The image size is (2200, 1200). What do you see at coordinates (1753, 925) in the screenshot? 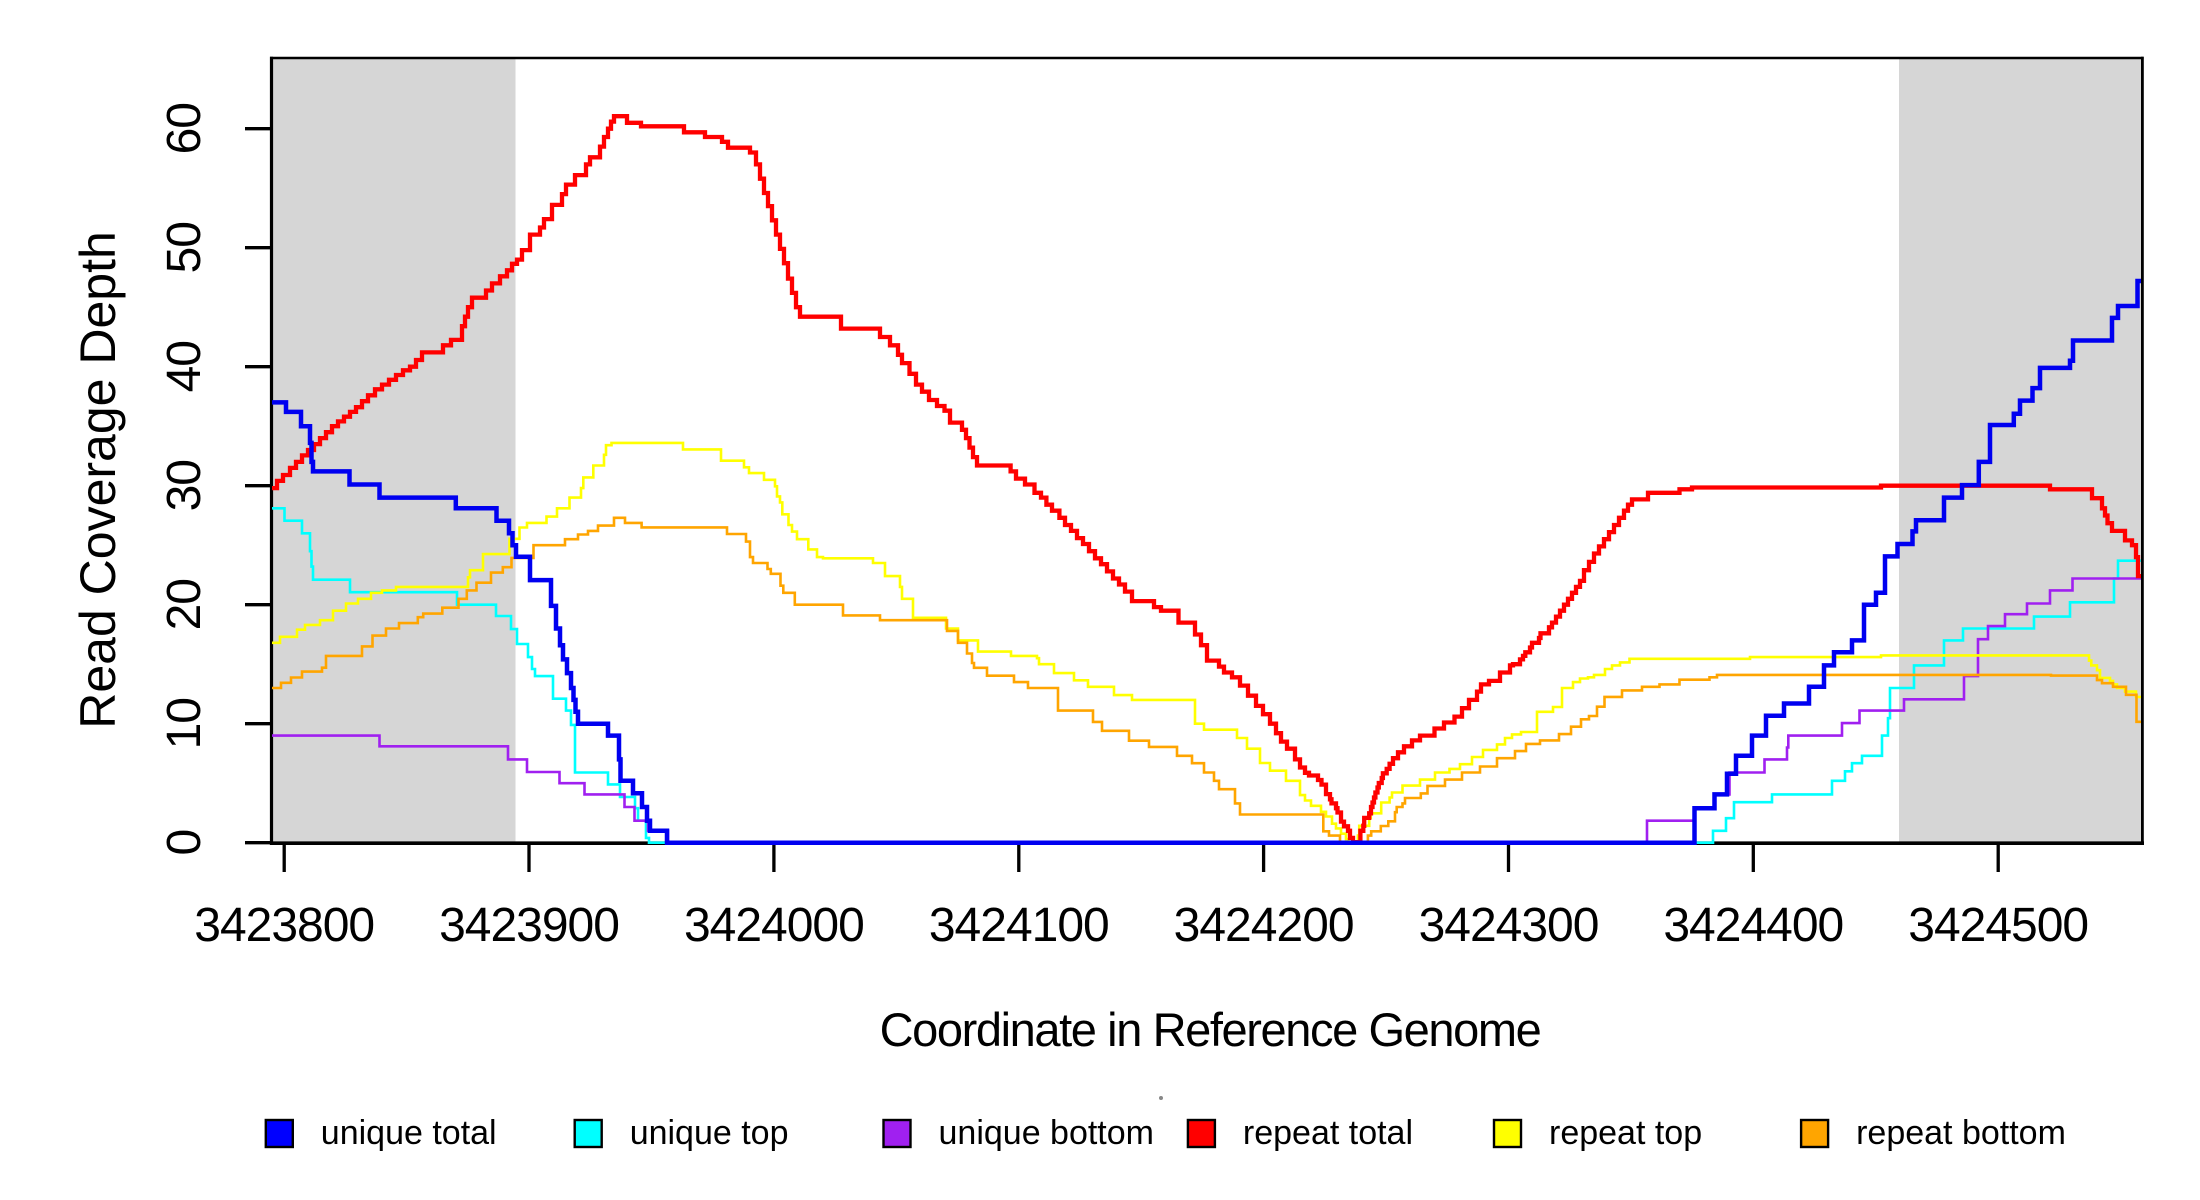
I see `svg-text: 3424400` at bounding box center [1753, 925].